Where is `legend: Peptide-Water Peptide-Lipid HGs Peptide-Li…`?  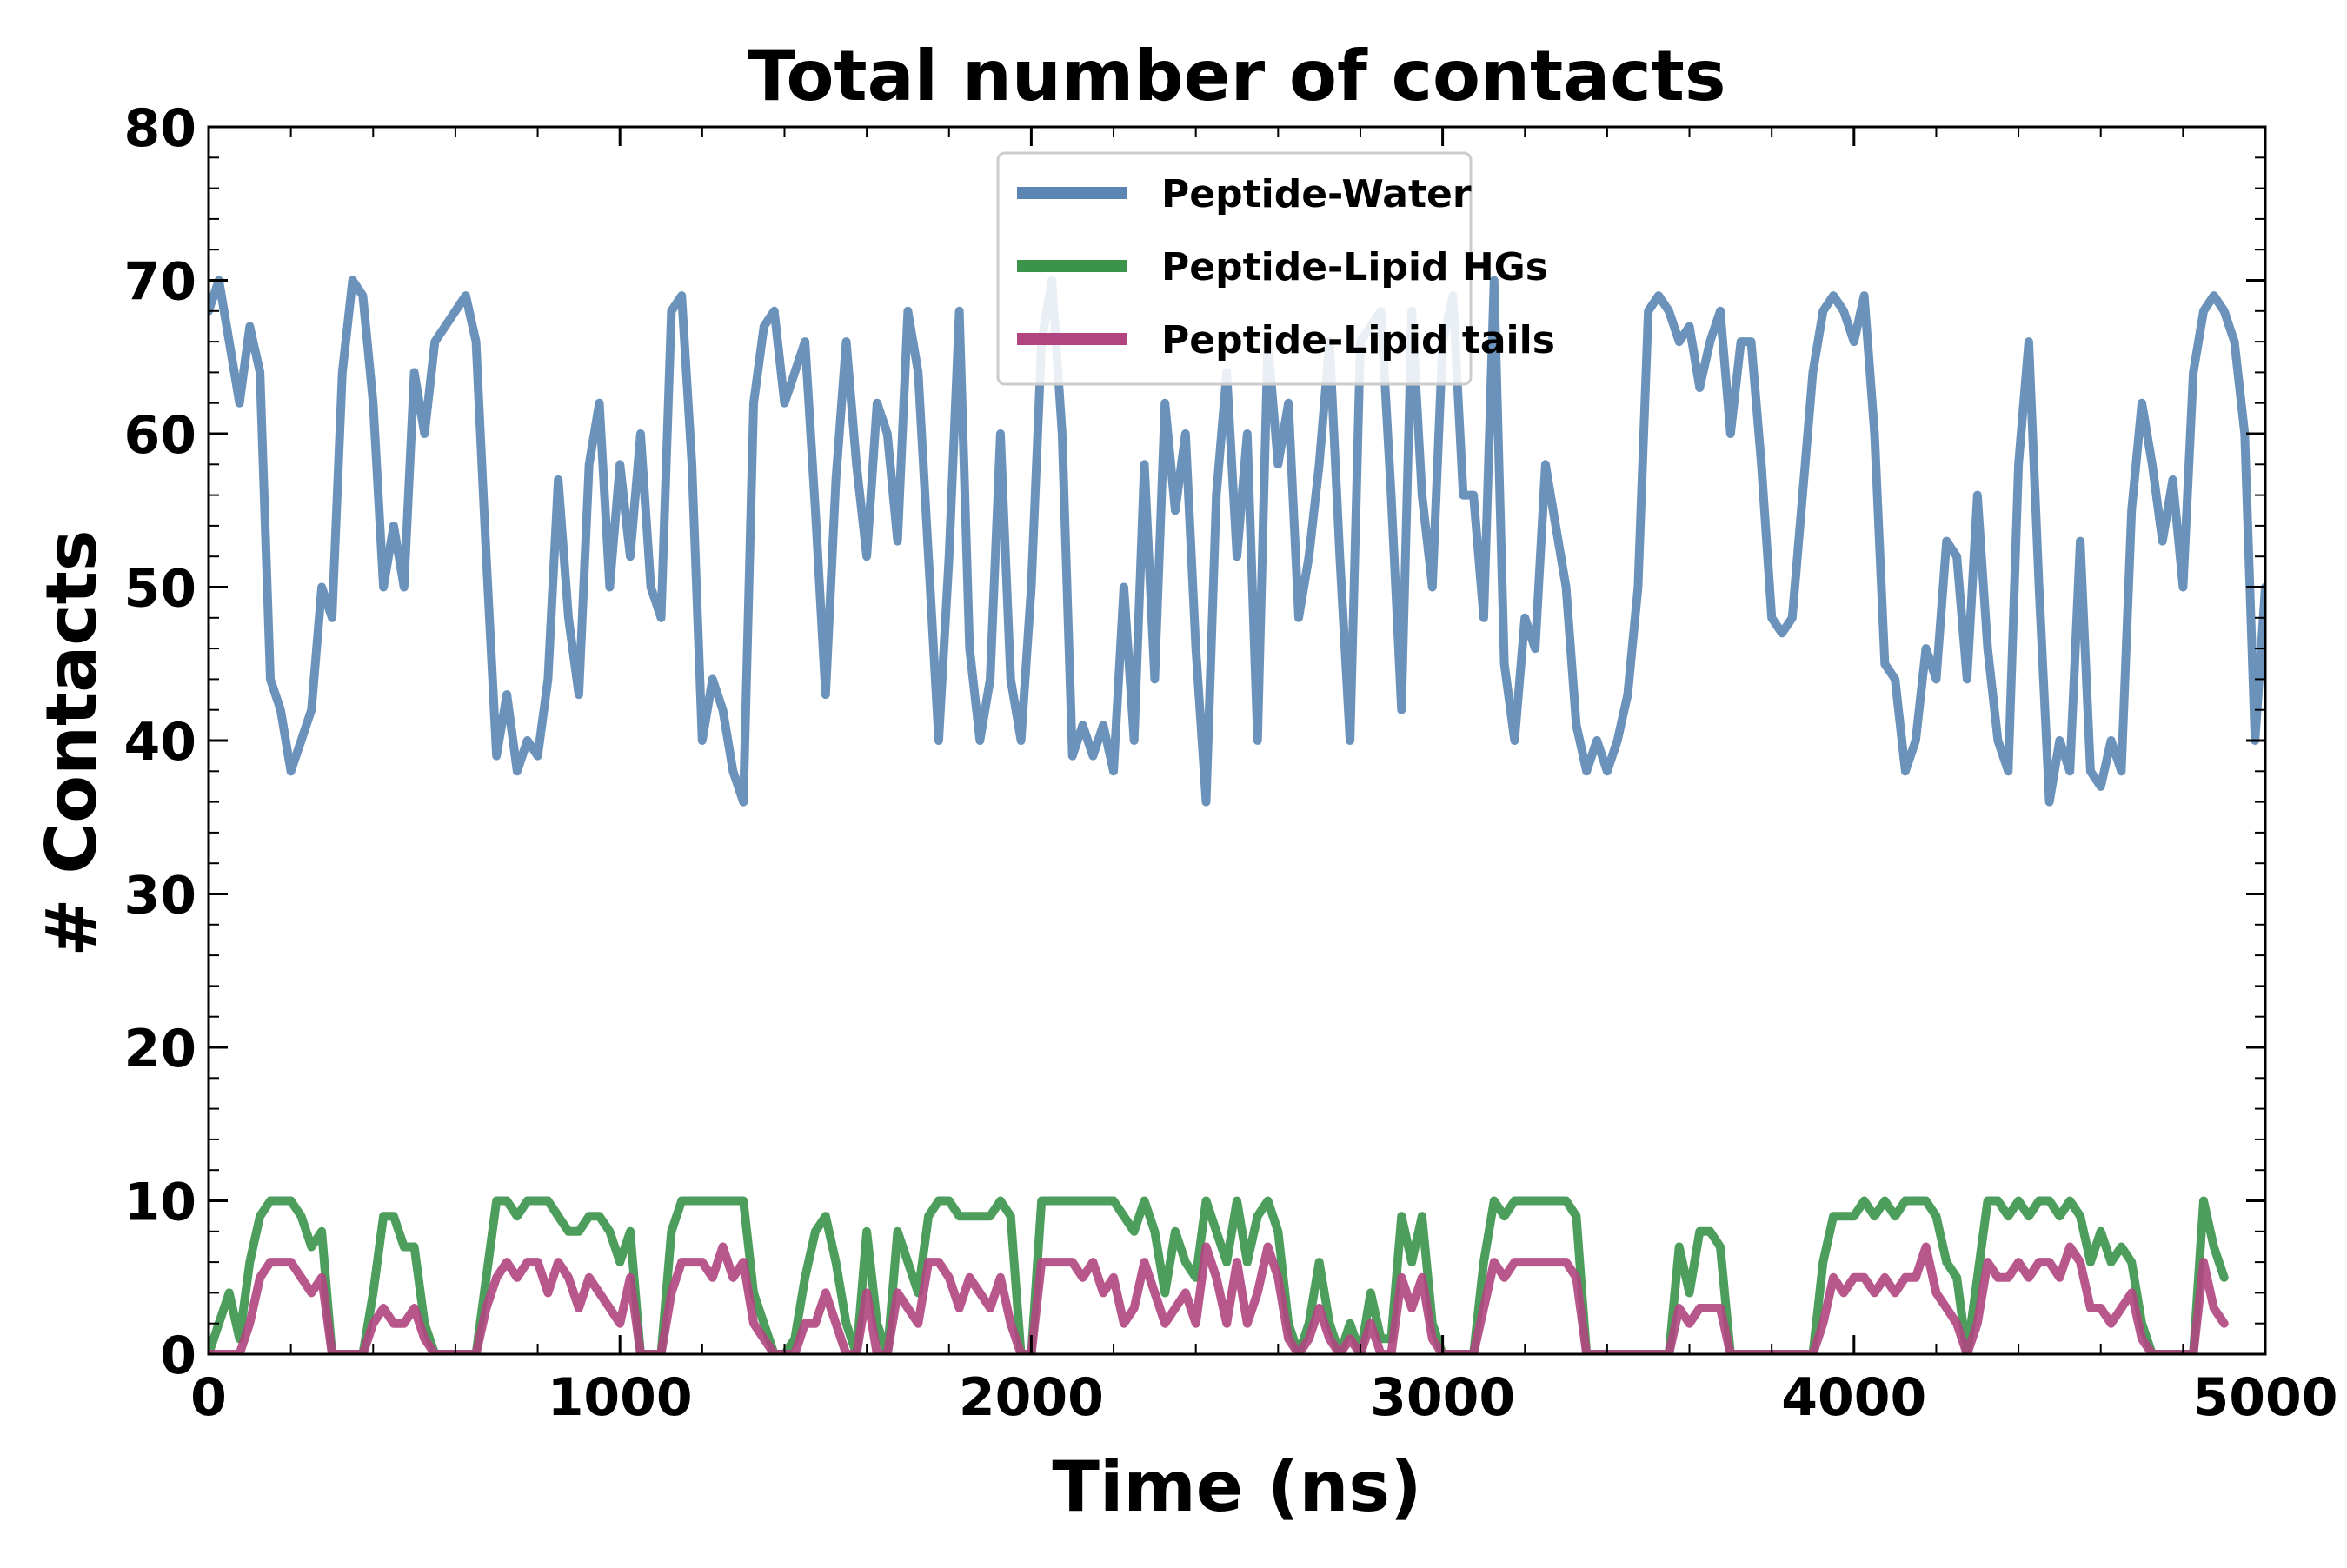
legend: Peptide-Water Peptide-Lipid HGs Peptide-Li… is located at coordinates (1275, 268).